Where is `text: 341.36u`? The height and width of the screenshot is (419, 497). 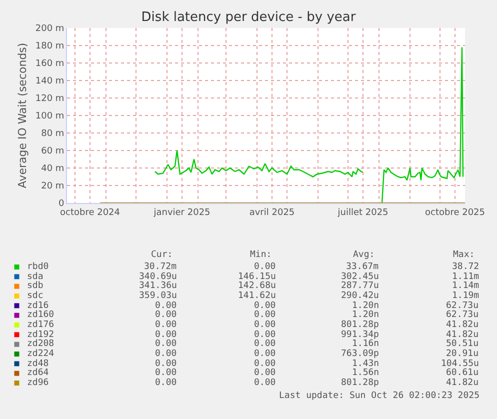 text: 341.36u is located at coordinates (158, 286).